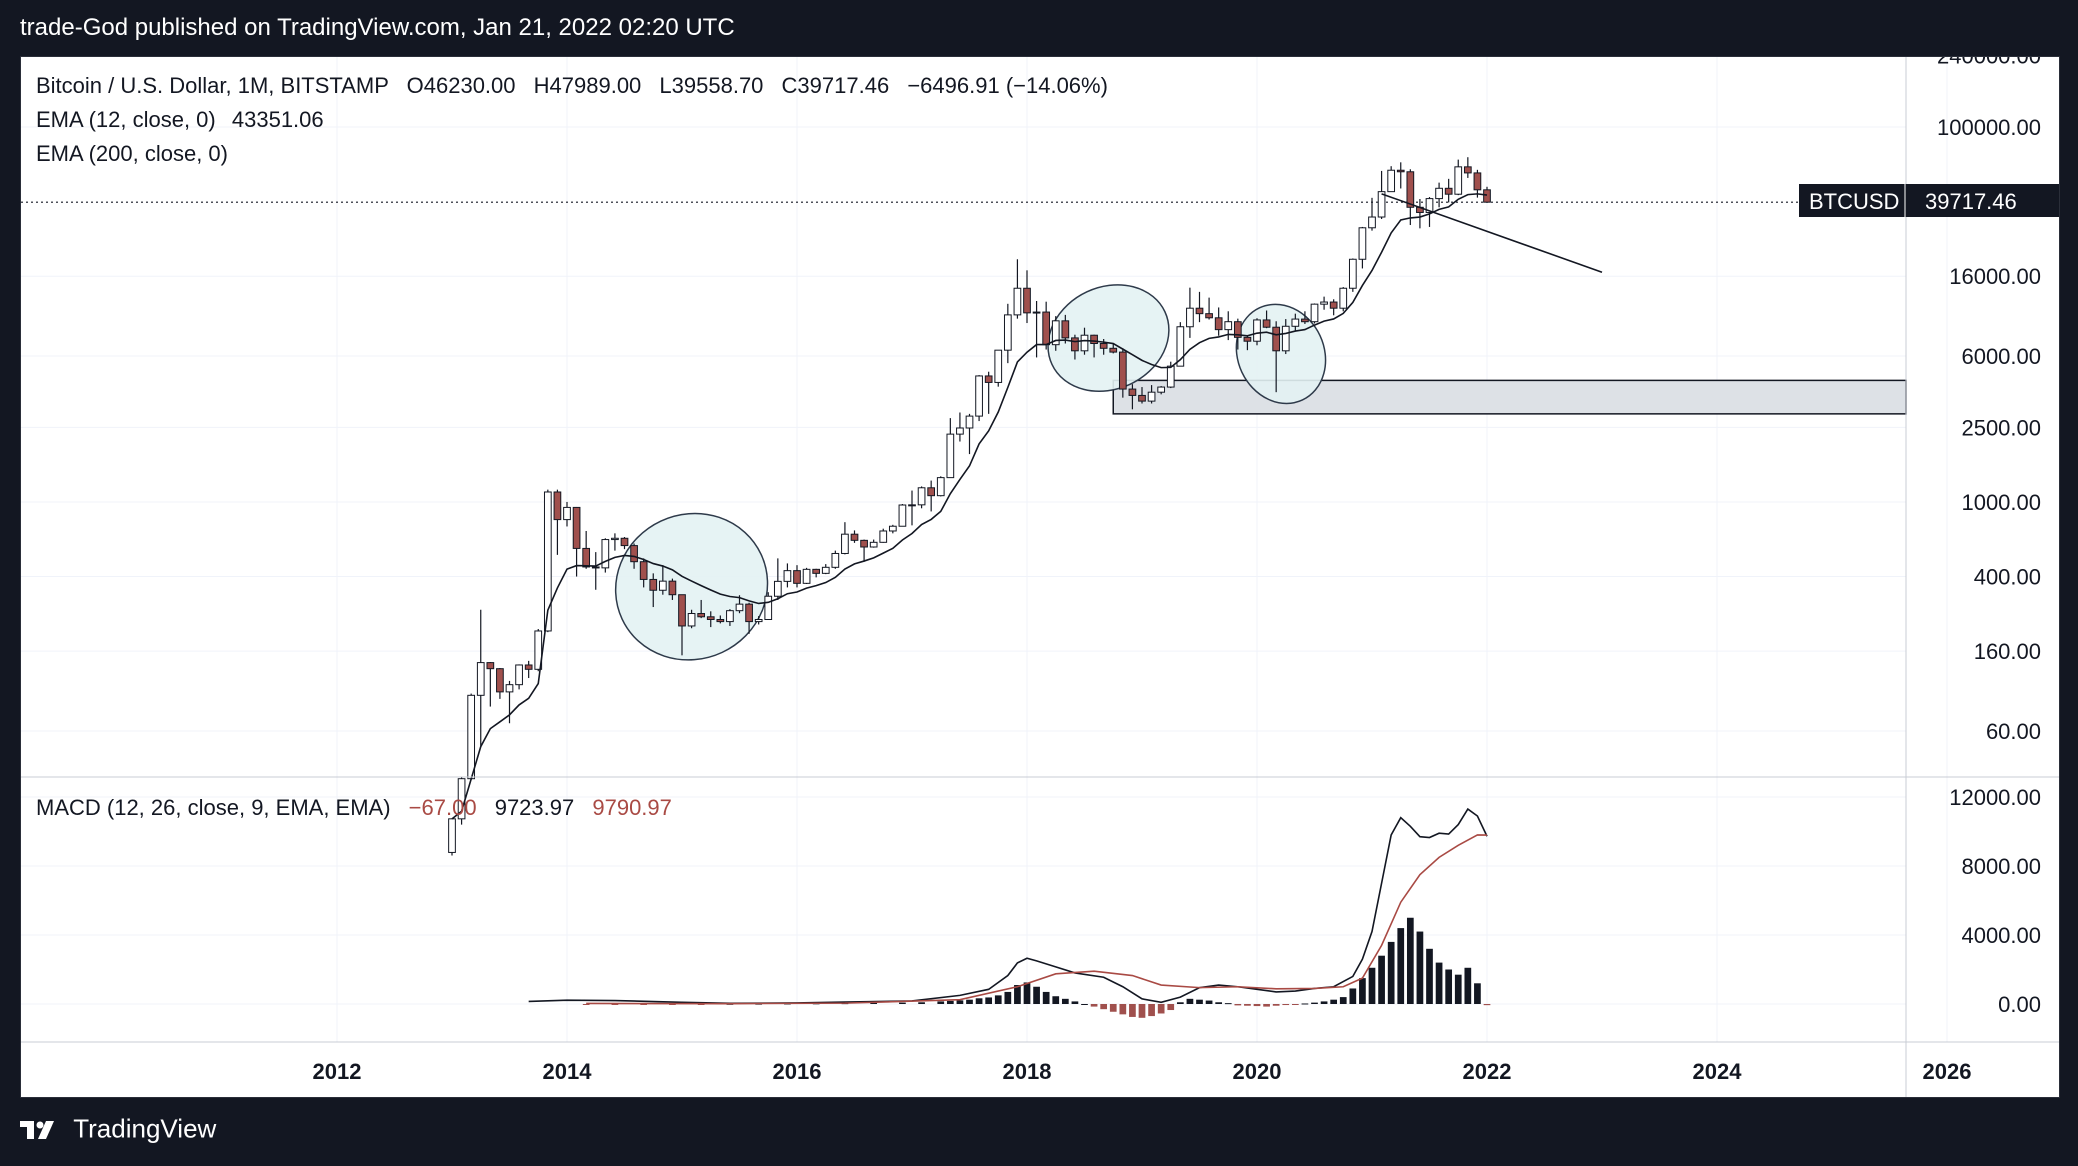 The width and height of the screenshot is (2078, 1166). I want to click on price-tick-label: 16000.00, so click(1995, 276).